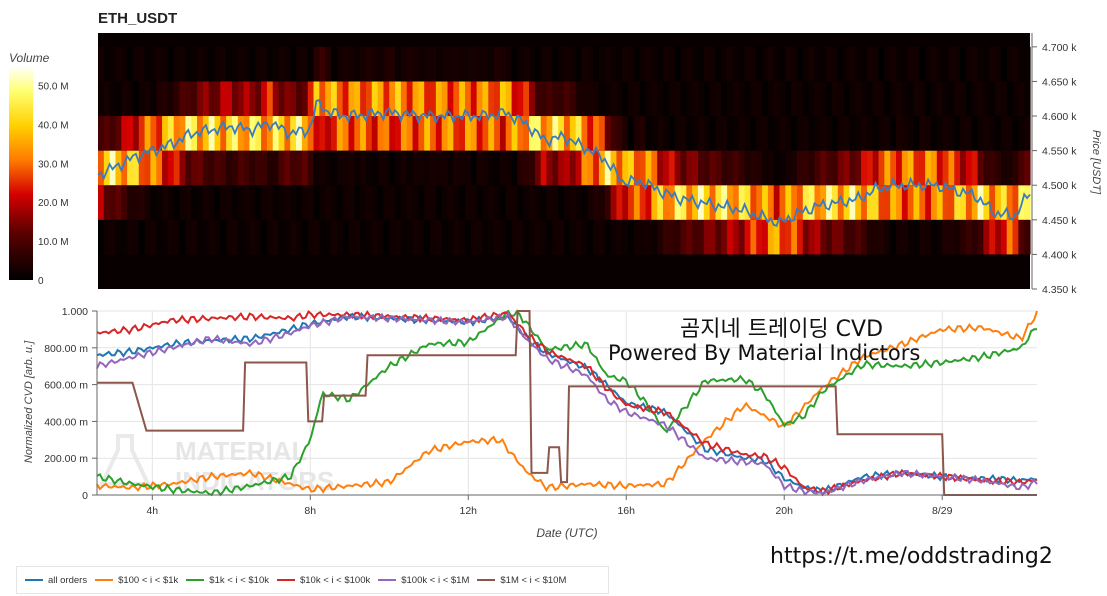  Describe the element at coordinates (53, 184) in the screenshot. I see `colorbar-ticks: 0 10.0 M 20.0 M 30.0 M 40.0 M 50.0 M` at that location.